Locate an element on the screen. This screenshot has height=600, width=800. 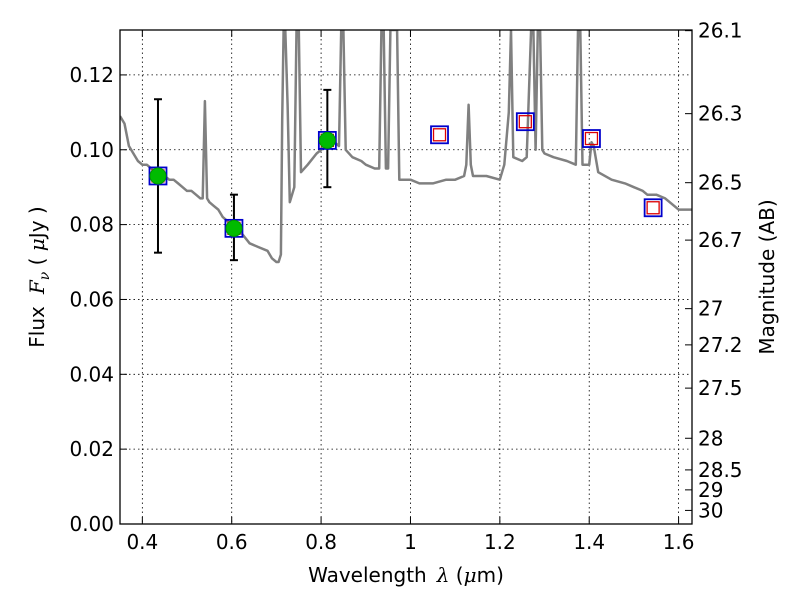
magnitude-tick-label: 29 is located at coordinates (710, 490).